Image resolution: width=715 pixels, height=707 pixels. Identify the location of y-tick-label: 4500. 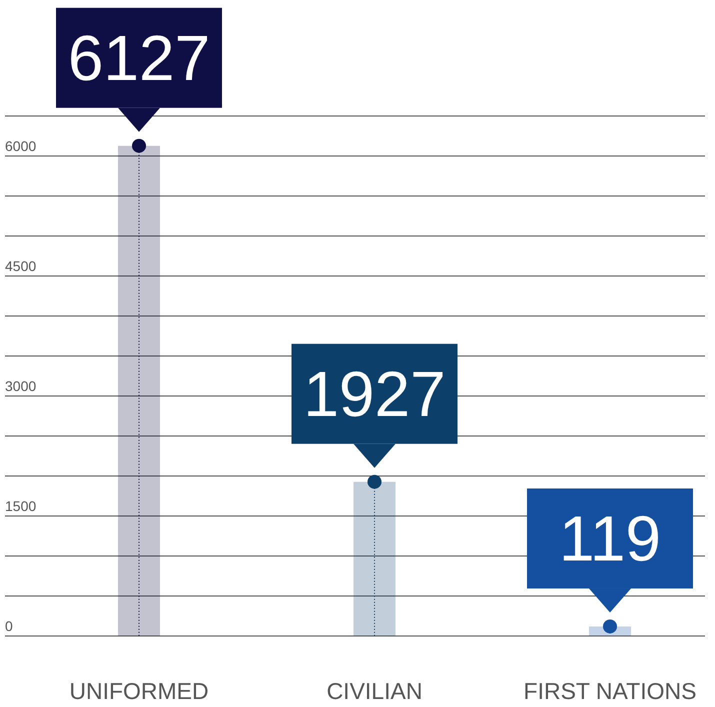
(20, 266).